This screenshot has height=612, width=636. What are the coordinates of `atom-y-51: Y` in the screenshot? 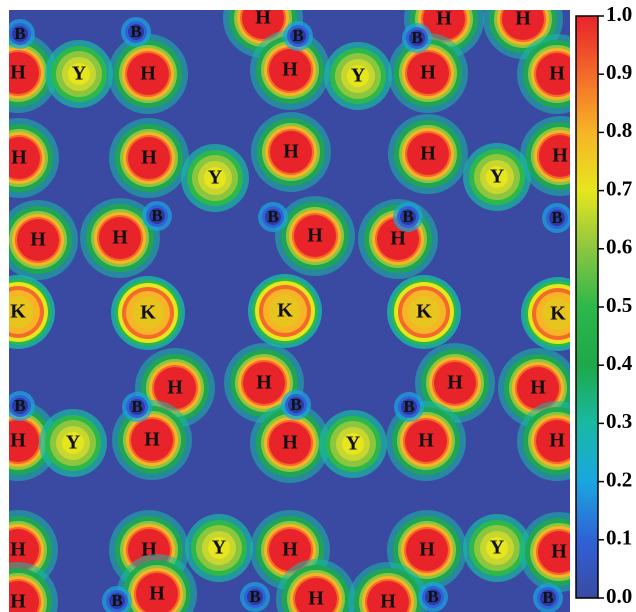 It's located at (219, 548).